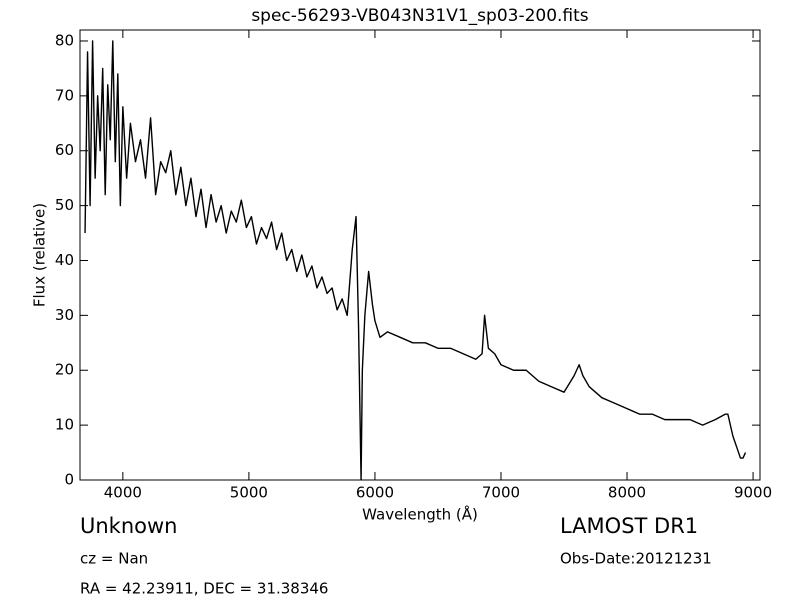  What do you see at coordinates (69, 480) in the screenshot?
I see `y-tick-label: 0` at bounding box center [69, 480].